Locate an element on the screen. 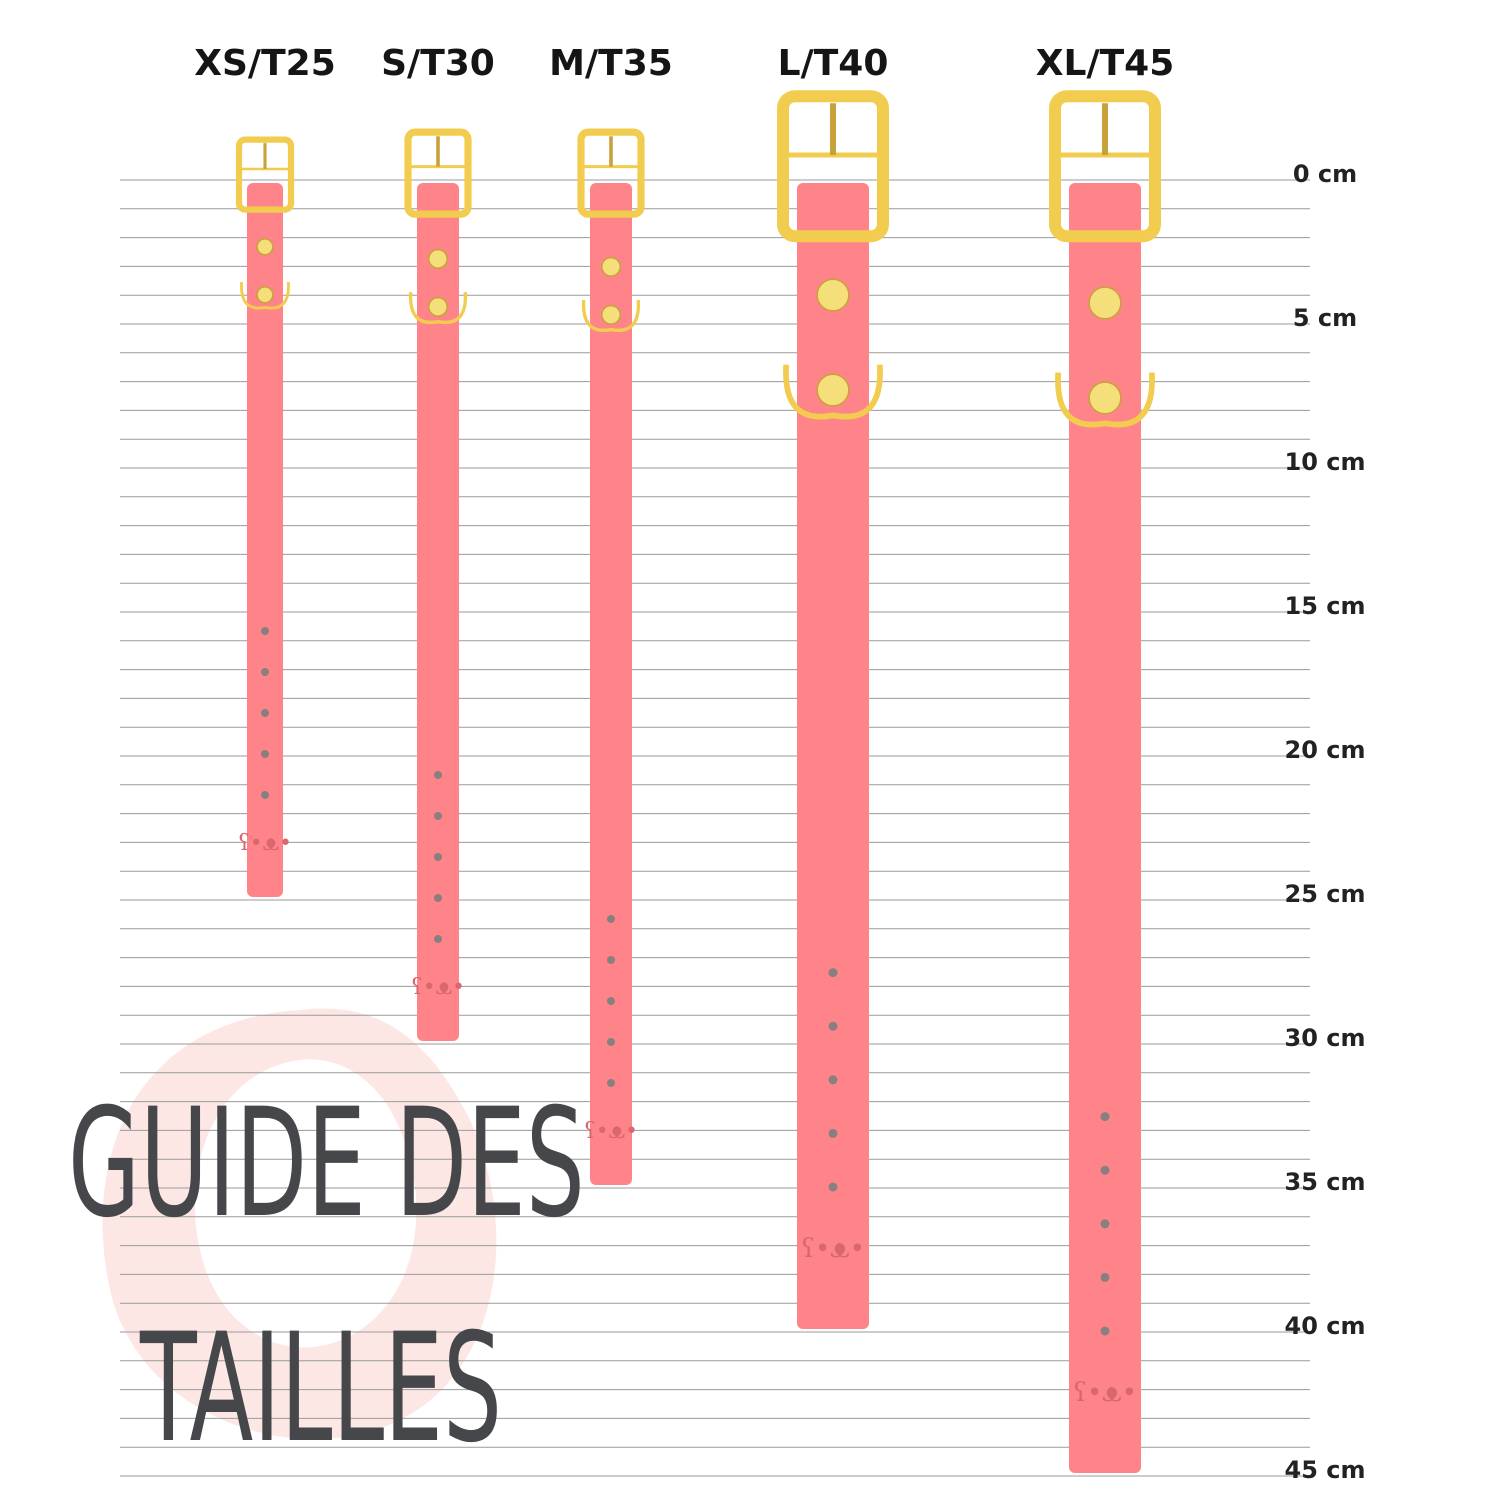 The image size is (1500, 1500). ruler-label: 45 cm is located at coordinates (1325, 1470).